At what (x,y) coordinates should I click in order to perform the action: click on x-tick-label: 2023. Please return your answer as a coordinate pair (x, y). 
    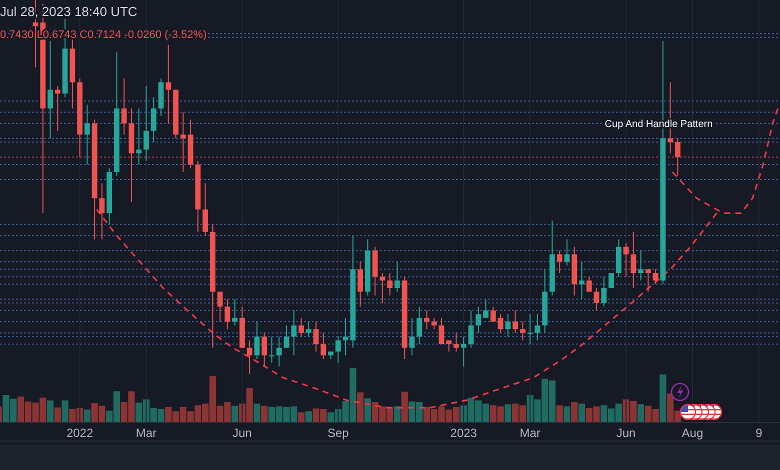
    Looking at the image, I should click on (464, 433).